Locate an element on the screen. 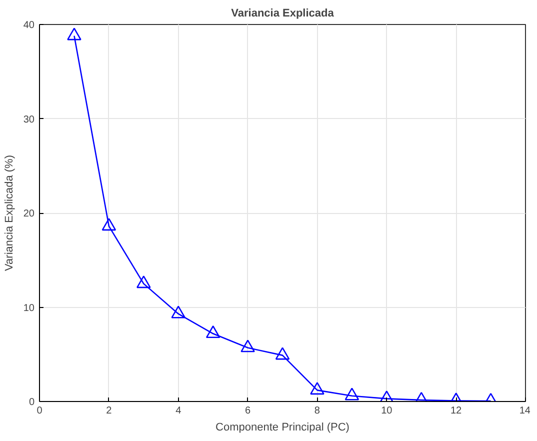 This screenshot has width=537, height=441. x-axis-title: Componente Principal (PC) is located at coordinates (283, 428).